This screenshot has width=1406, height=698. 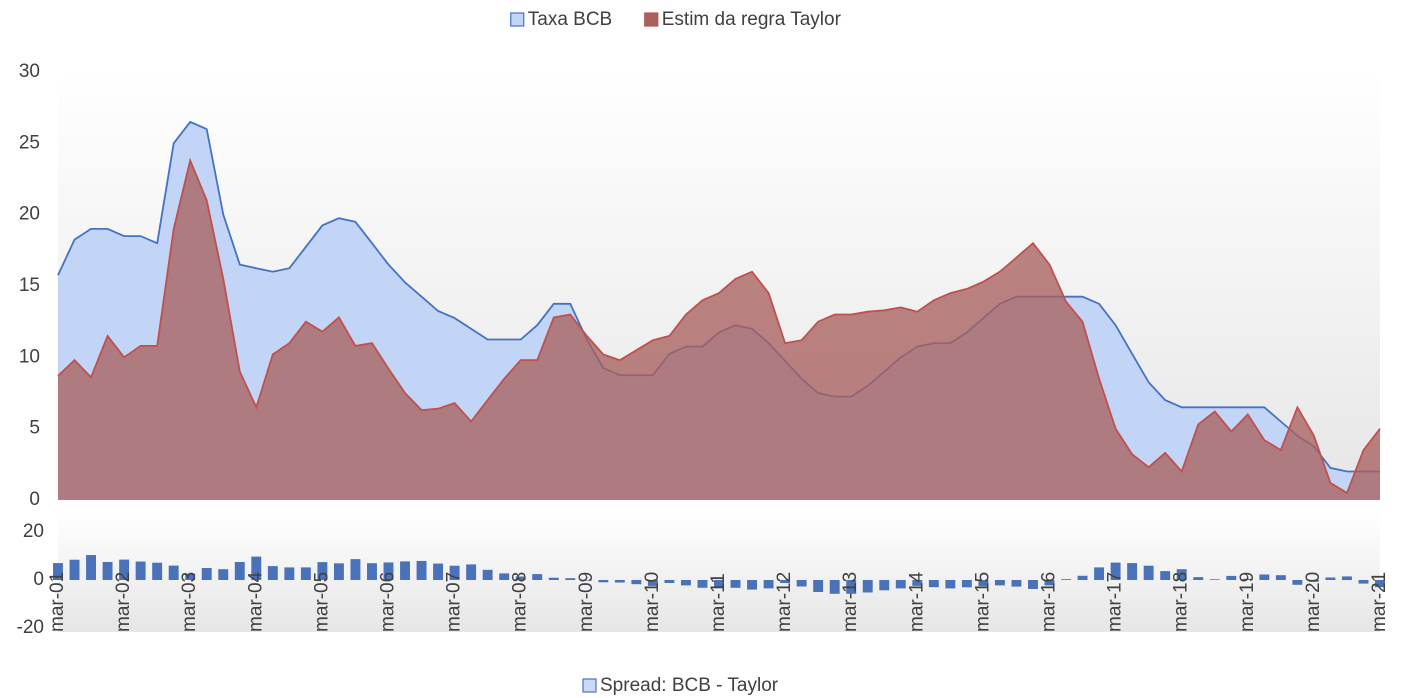 I want to click on x-tick-label: mar-08, so click(x=520, y=602).